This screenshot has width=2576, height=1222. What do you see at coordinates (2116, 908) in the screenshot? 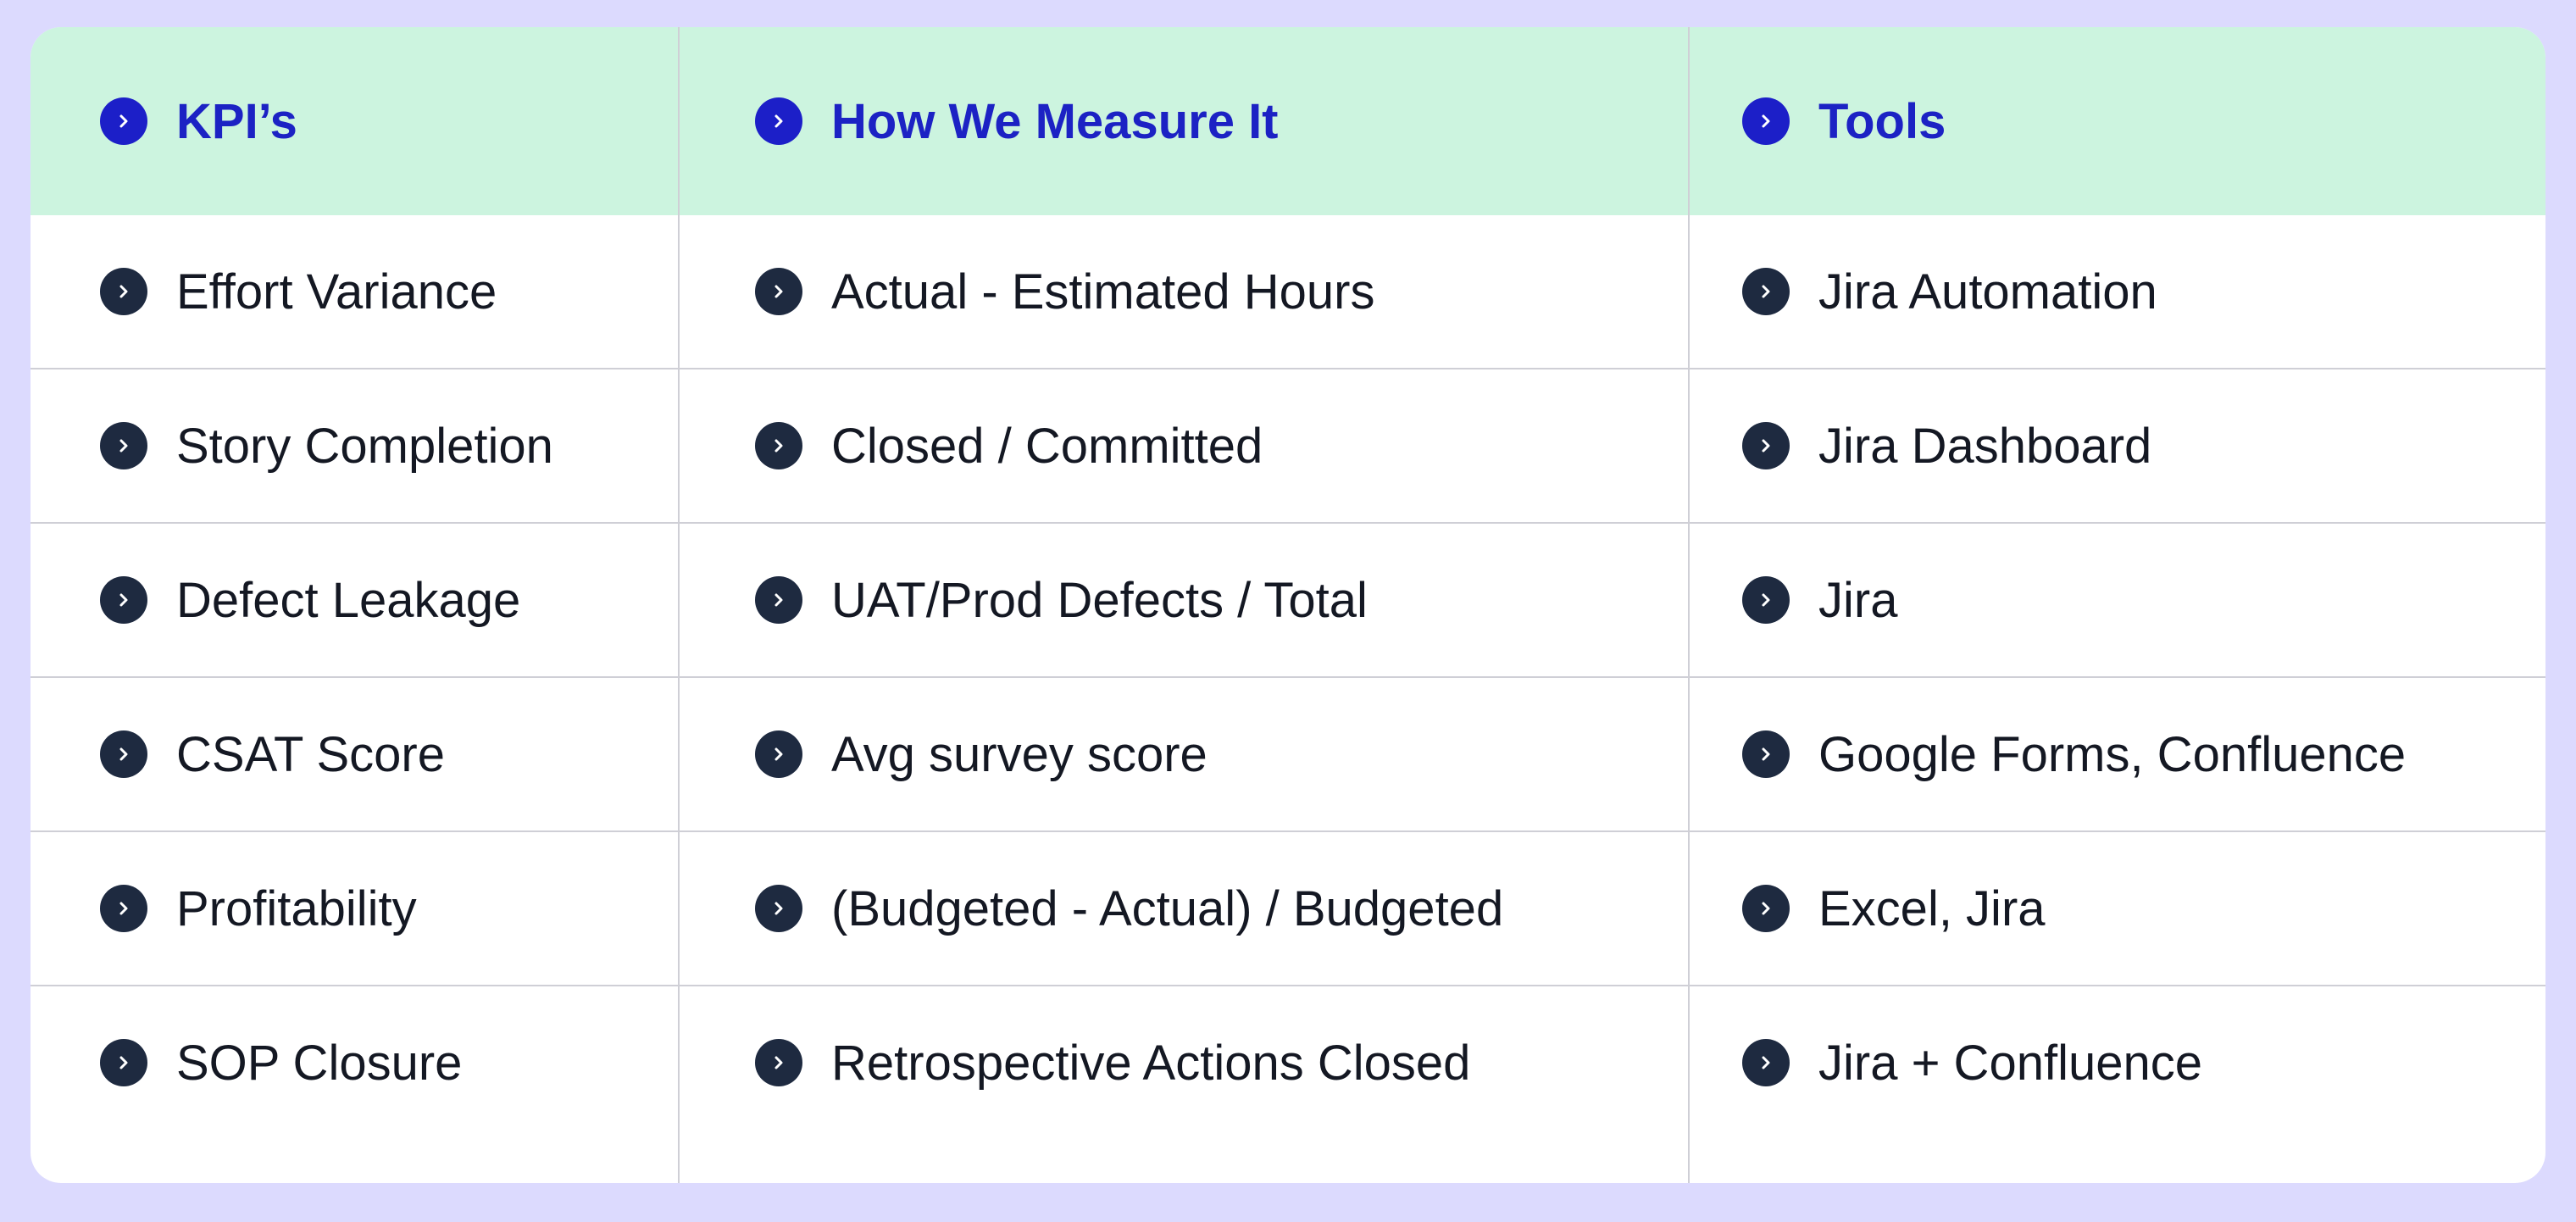
I see `table-cell-tools: Excel, Jira` at bounding box center [2116, 908].